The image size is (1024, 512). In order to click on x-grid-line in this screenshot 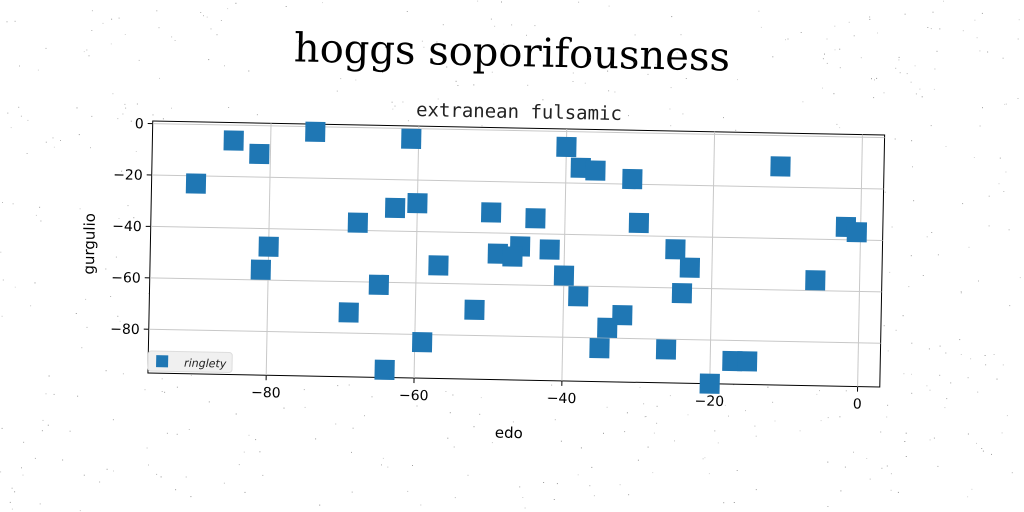, I will do `click(712, 257)`.